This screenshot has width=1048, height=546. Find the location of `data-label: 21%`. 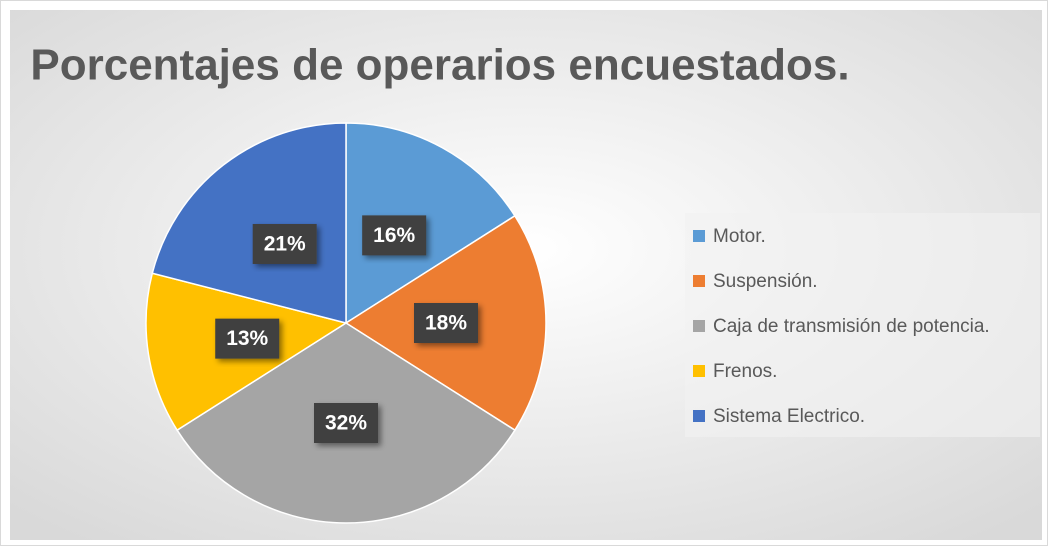

data-label: 21% is located at coordinates (285, 244).